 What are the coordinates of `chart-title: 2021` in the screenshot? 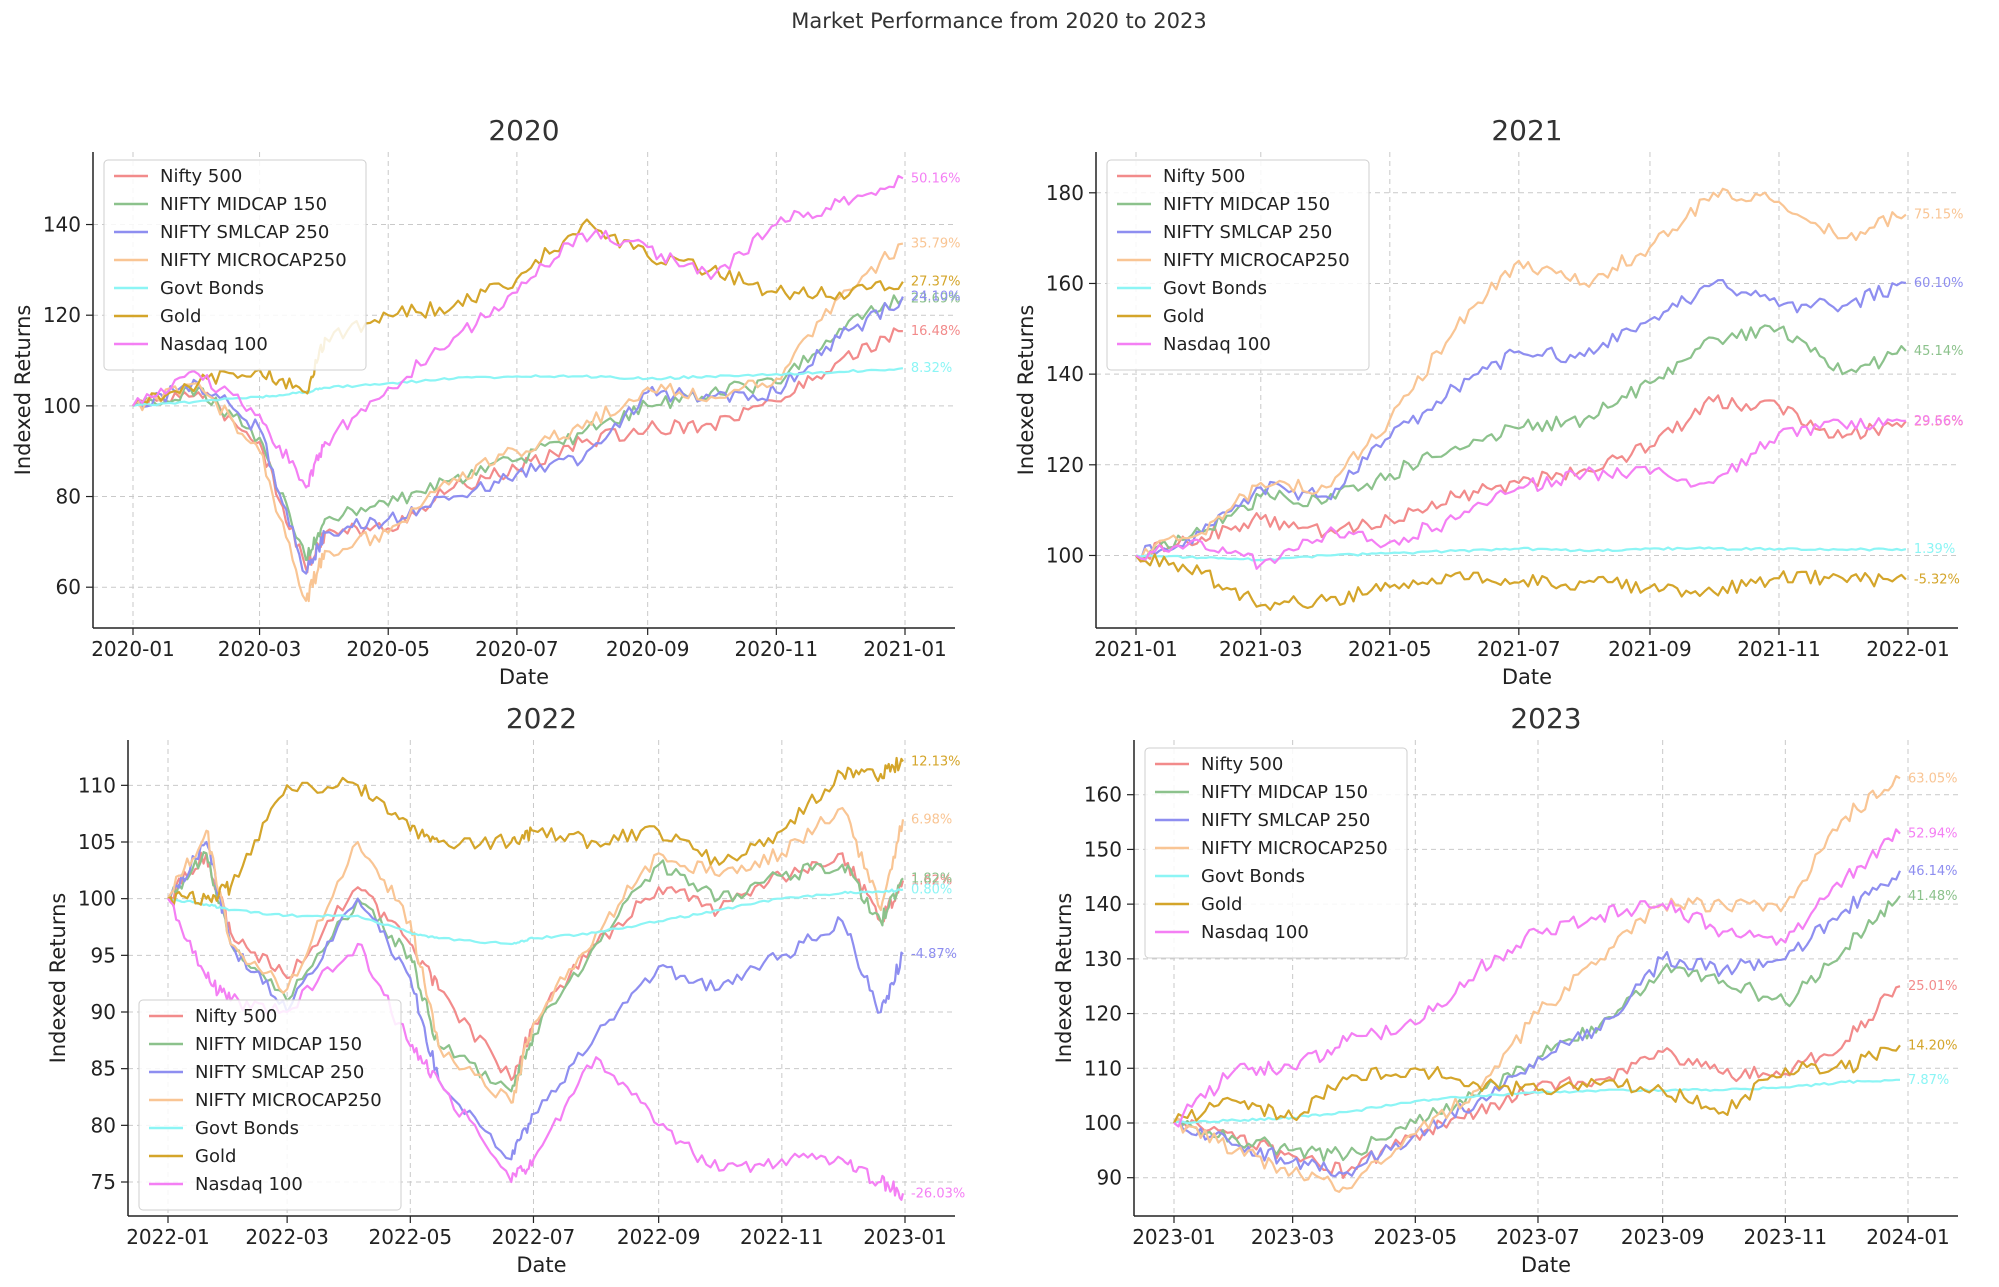 It's located at (1526, 130).